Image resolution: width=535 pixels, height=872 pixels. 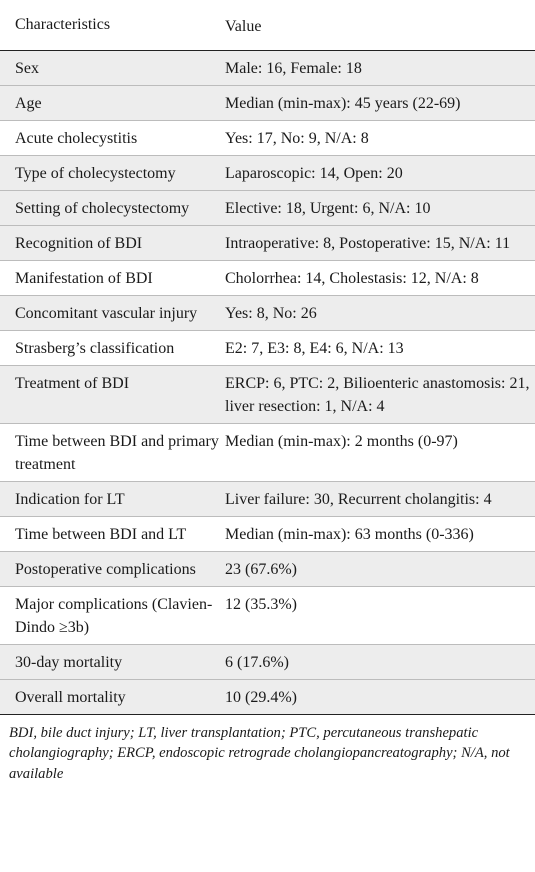 What do you see at coordinates (379, 313) in the screenshot?
I see `row-value: Yes: 8, No: 26` at bounding box center [379, 313].